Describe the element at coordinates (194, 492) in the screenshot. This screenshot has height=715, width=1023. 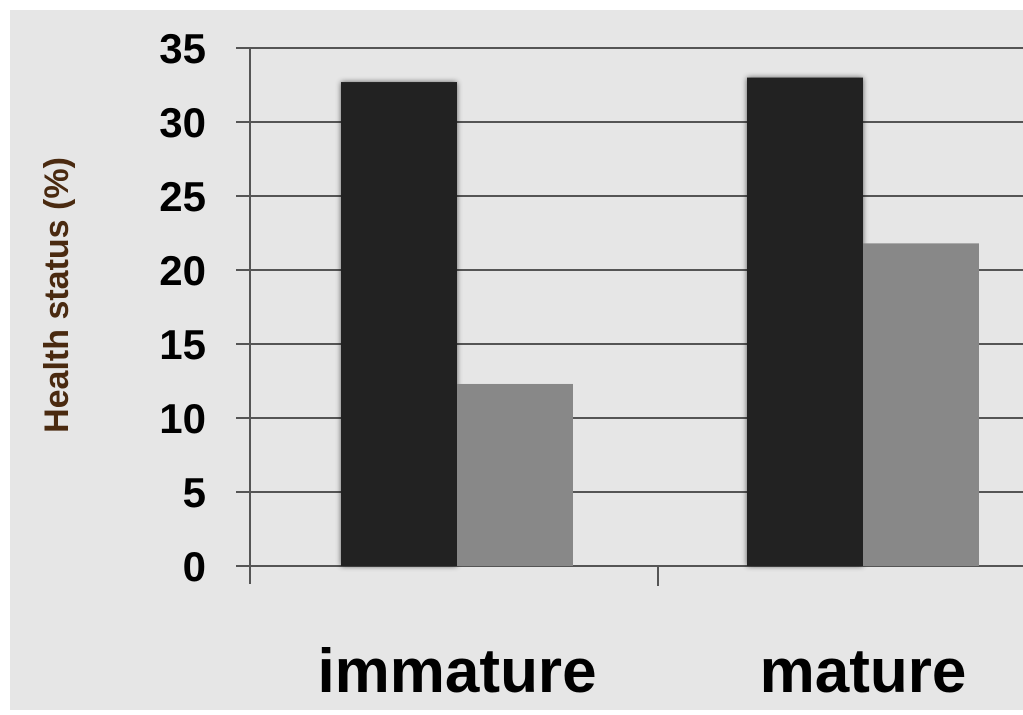
I see `y-tick-label: 5` at that location.